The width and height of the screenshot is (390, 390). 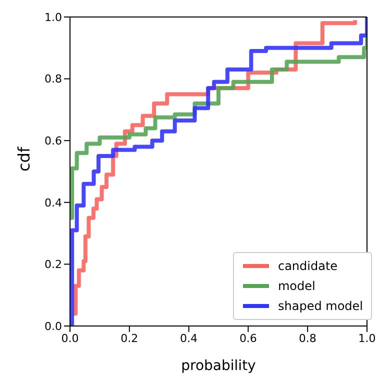 I want to click on x-tick-label: 0.2, so click(x=129, y=338).